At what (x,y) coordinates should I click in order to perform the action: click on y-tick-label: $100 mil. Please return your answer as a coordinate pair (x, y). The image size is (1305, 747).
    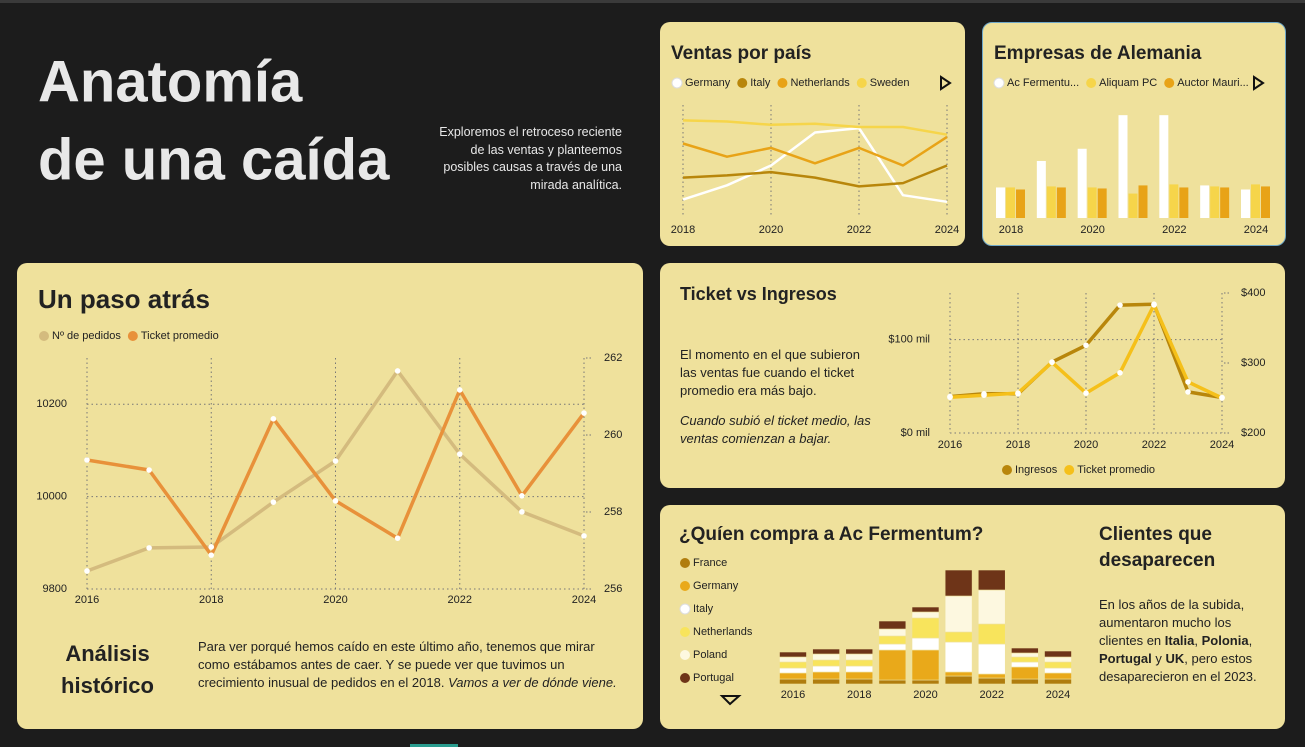
    Looking at the image, I should click on (909, 340).